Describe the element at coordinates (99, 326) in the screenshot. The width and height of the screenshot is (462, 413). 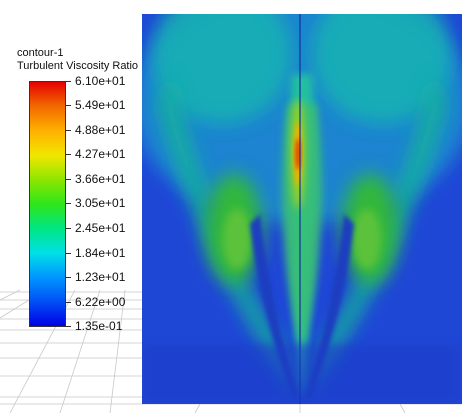
I see `colorbar-label-min: 1.35e-01` at that location.